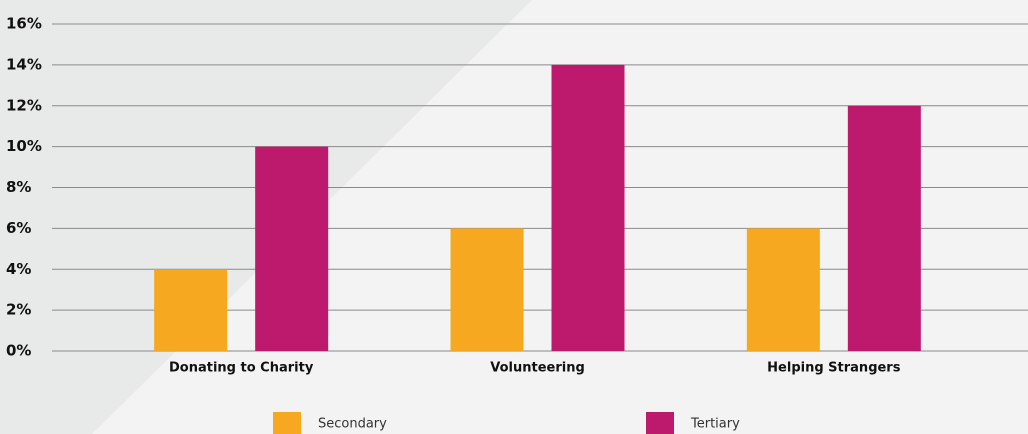 Image resolution: width=1028 pixels, height=434 pixels. Describe the element at coordinates (18, 228) in the screenshot. I see `y-tick-label: 6%` at that location.